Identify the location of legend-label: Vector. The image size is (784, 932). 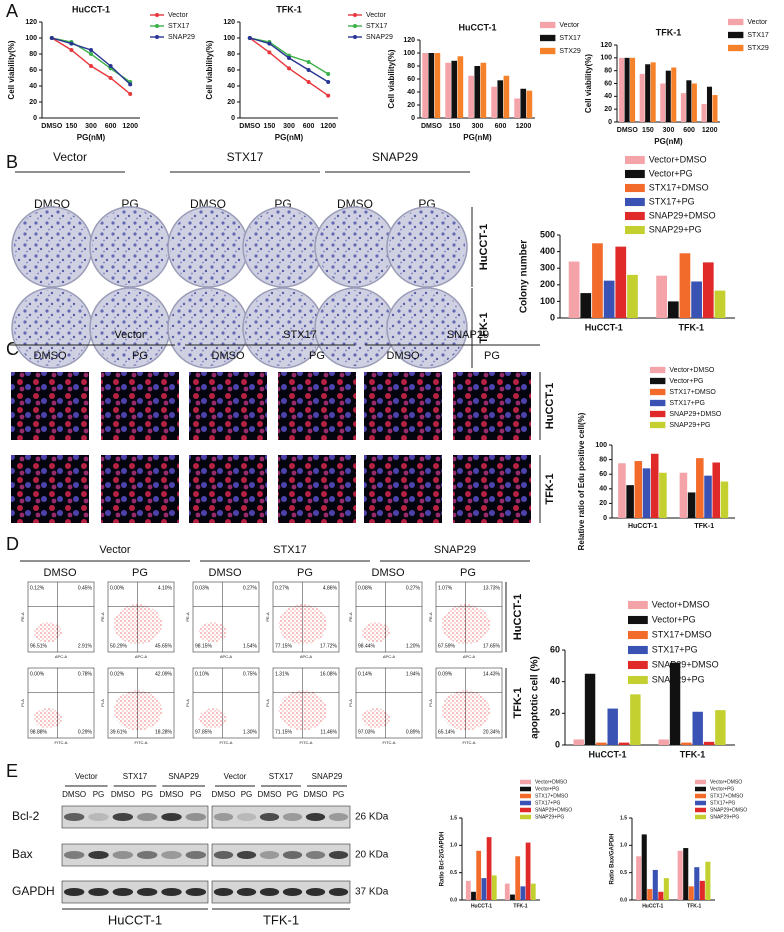
(569, 25).